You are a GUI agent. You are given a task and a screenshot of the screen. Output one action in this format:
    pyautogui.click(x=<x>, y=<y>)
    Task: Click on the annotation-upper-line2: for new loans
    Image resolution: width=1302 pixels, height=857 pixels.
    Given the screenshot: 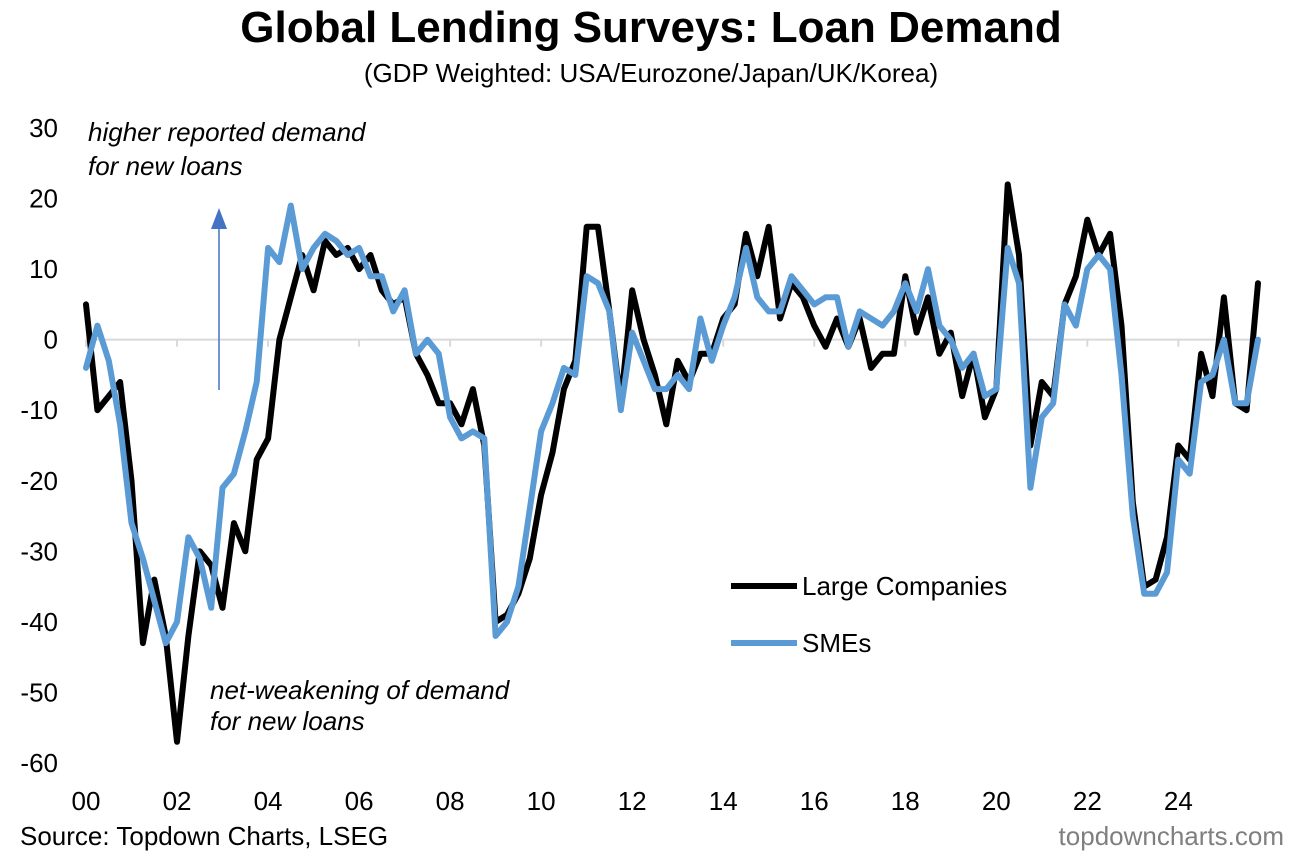 What is the action you would take?
    pyautogui.click(x=165, y=166)
    